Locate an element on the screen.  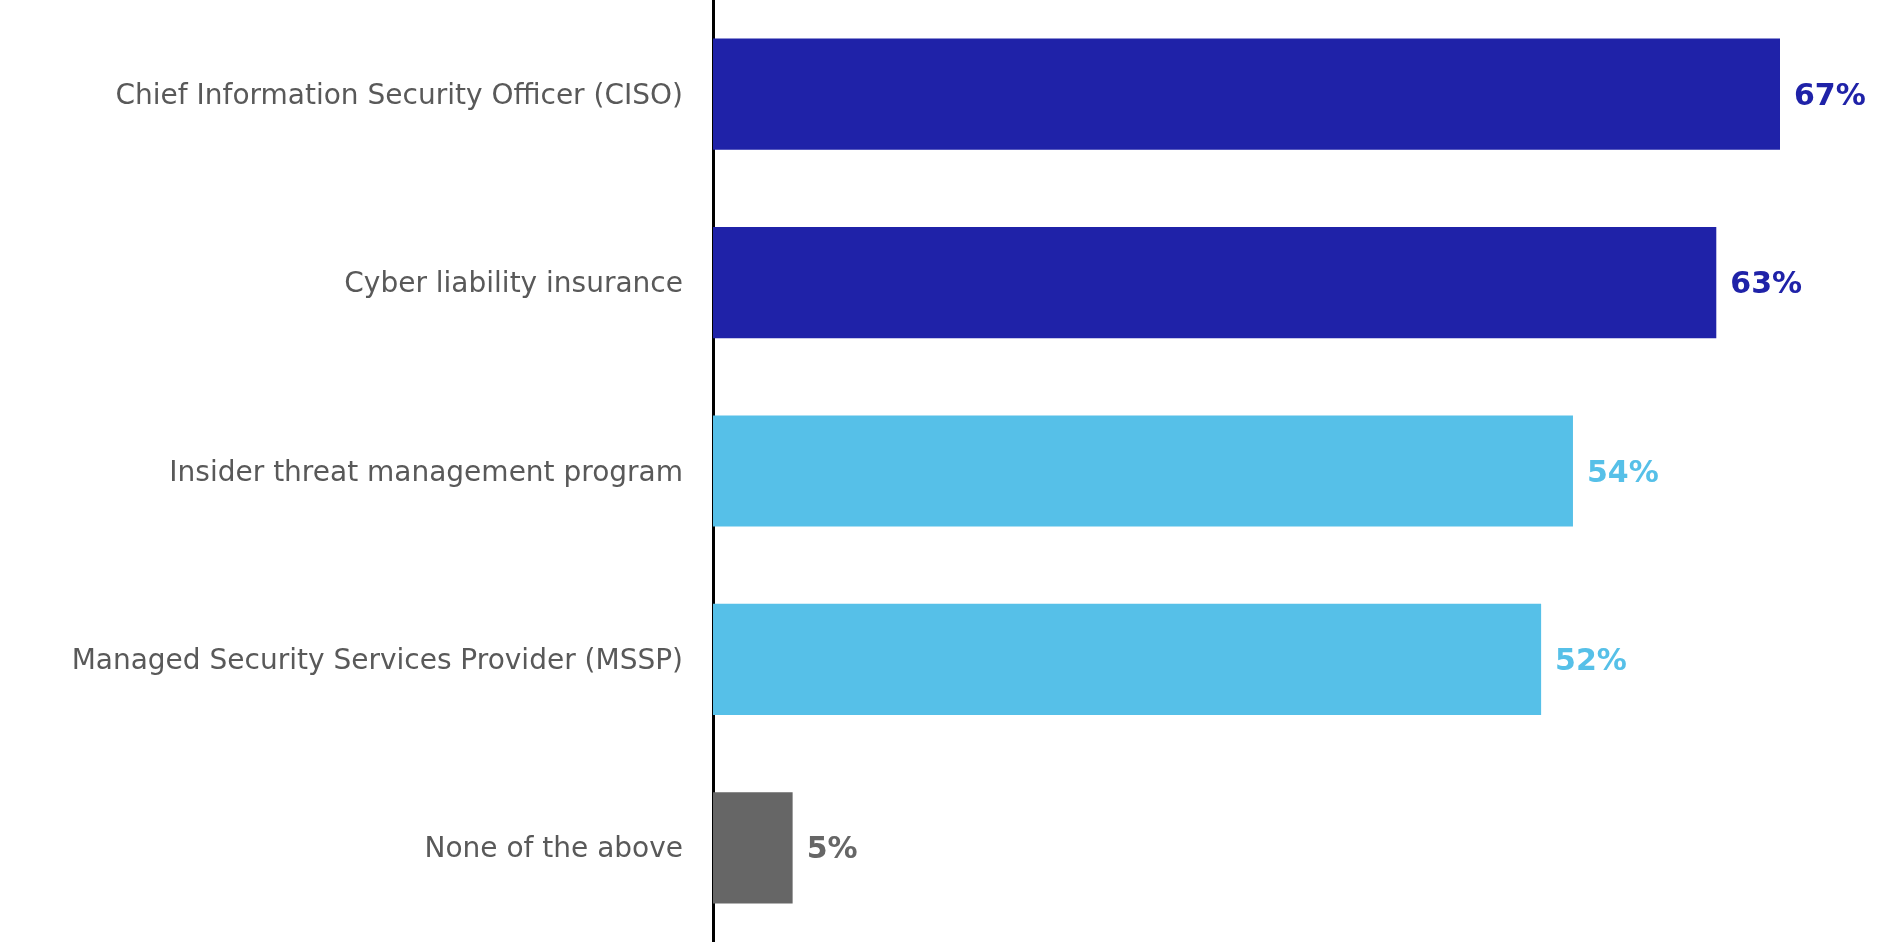
data-label: 54% is located at coordinates (1622, 471).